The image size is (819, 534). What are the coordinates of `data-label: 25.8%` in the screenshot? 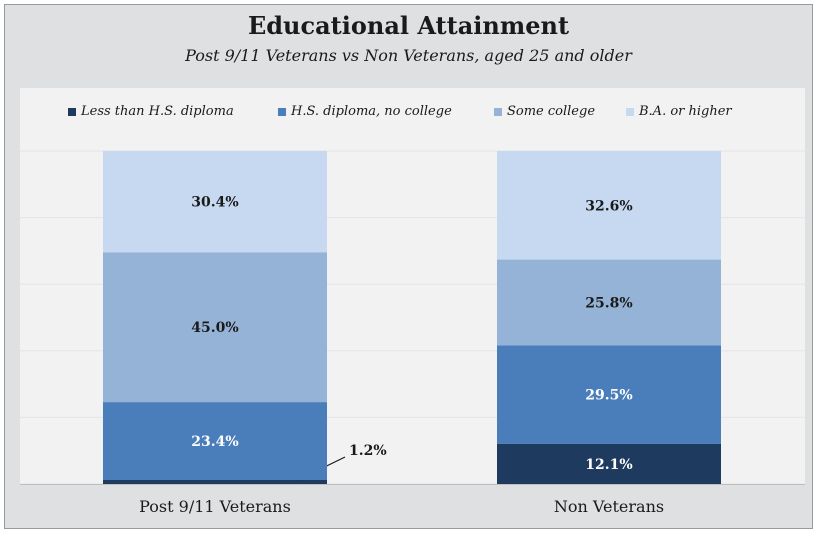 It's located at (608, 304).